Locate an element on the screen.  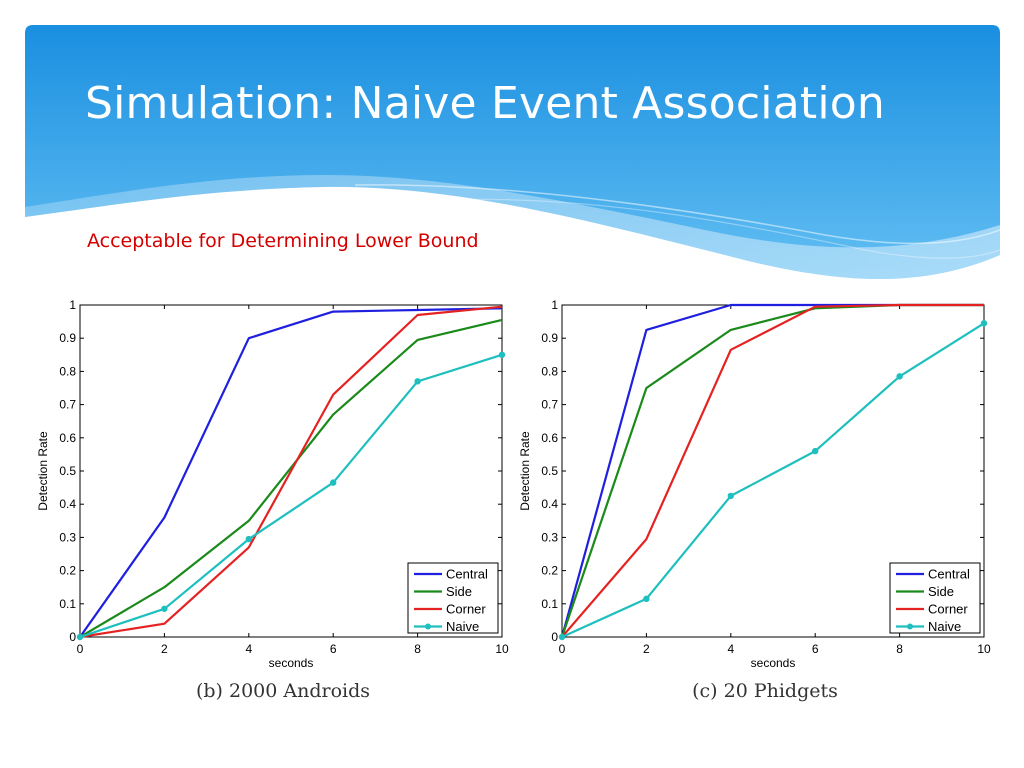
slide-subtitle: Acceptable for Determining Lower Bound is located at coordinates (283, 241).